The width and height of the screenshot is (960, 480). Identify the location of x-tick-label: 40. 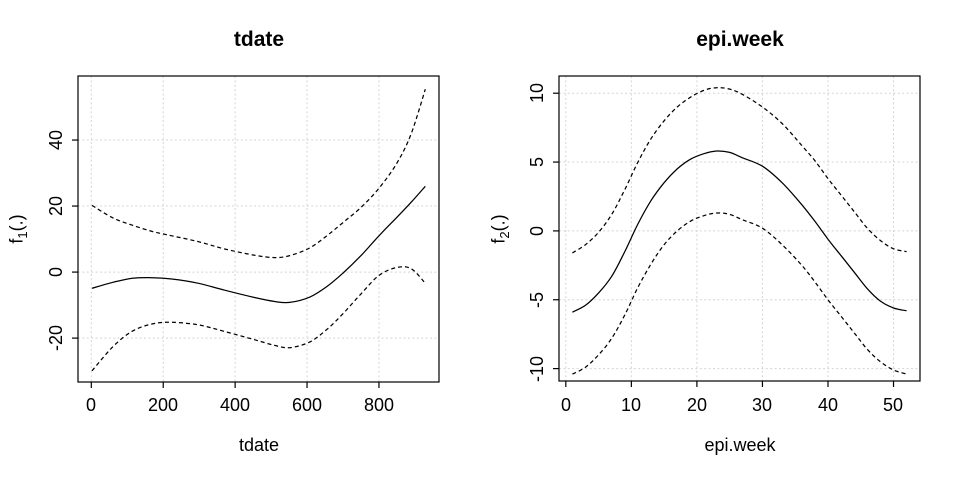
(828, 405).